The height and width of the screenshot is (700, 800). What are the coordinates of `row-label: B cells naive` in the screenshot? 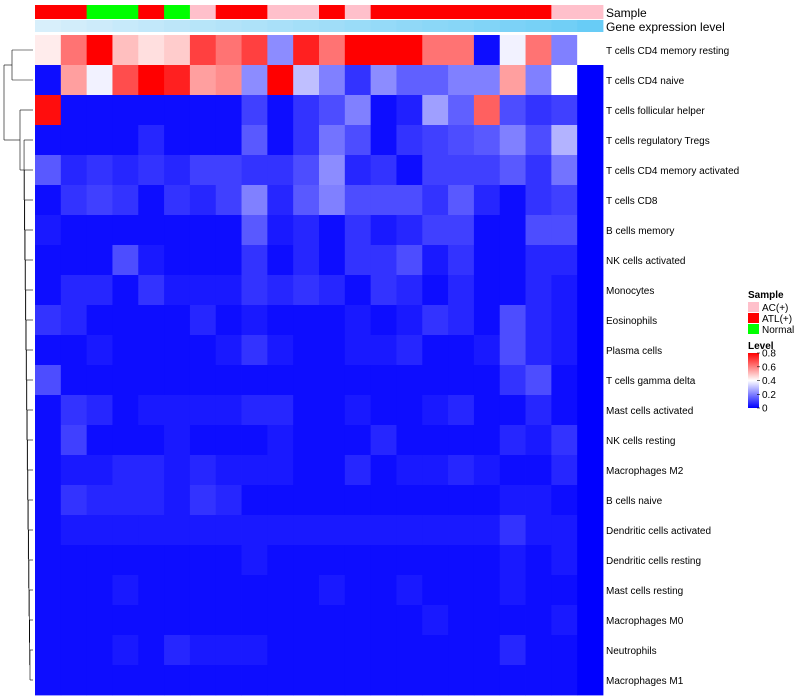 It's located at (634, 501).